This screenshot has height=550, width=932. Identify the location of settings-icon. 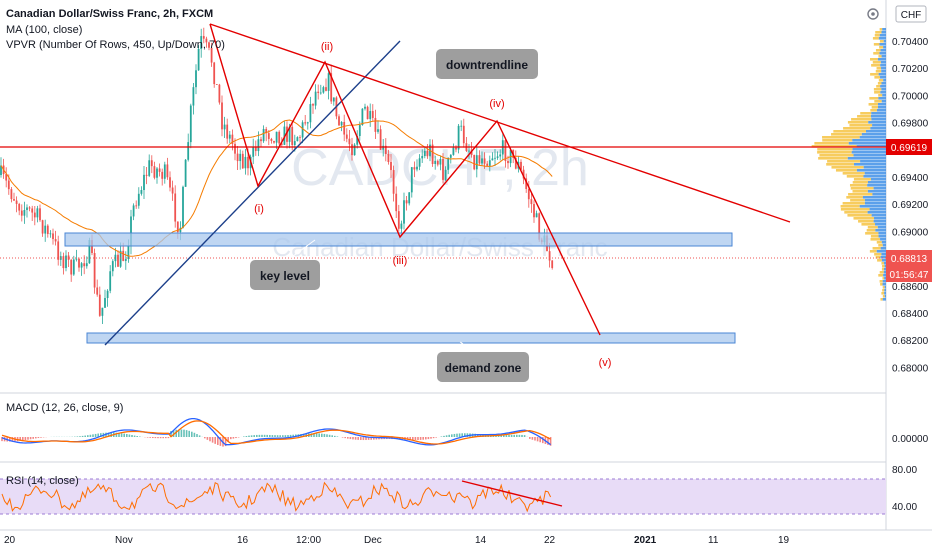
(873, 14).